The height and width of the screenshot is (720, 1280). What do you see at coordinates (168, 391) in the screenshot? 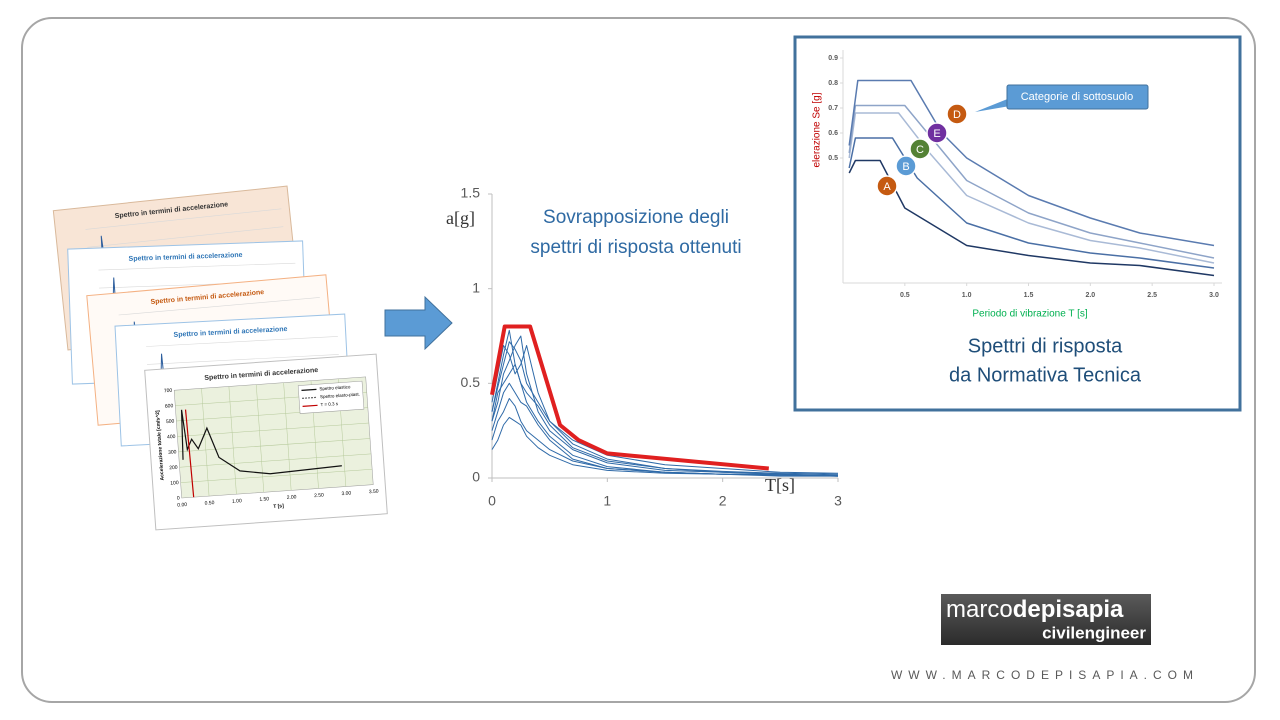
I see `thumbnail-y-tick: 700` at bounding box center [168, 391].